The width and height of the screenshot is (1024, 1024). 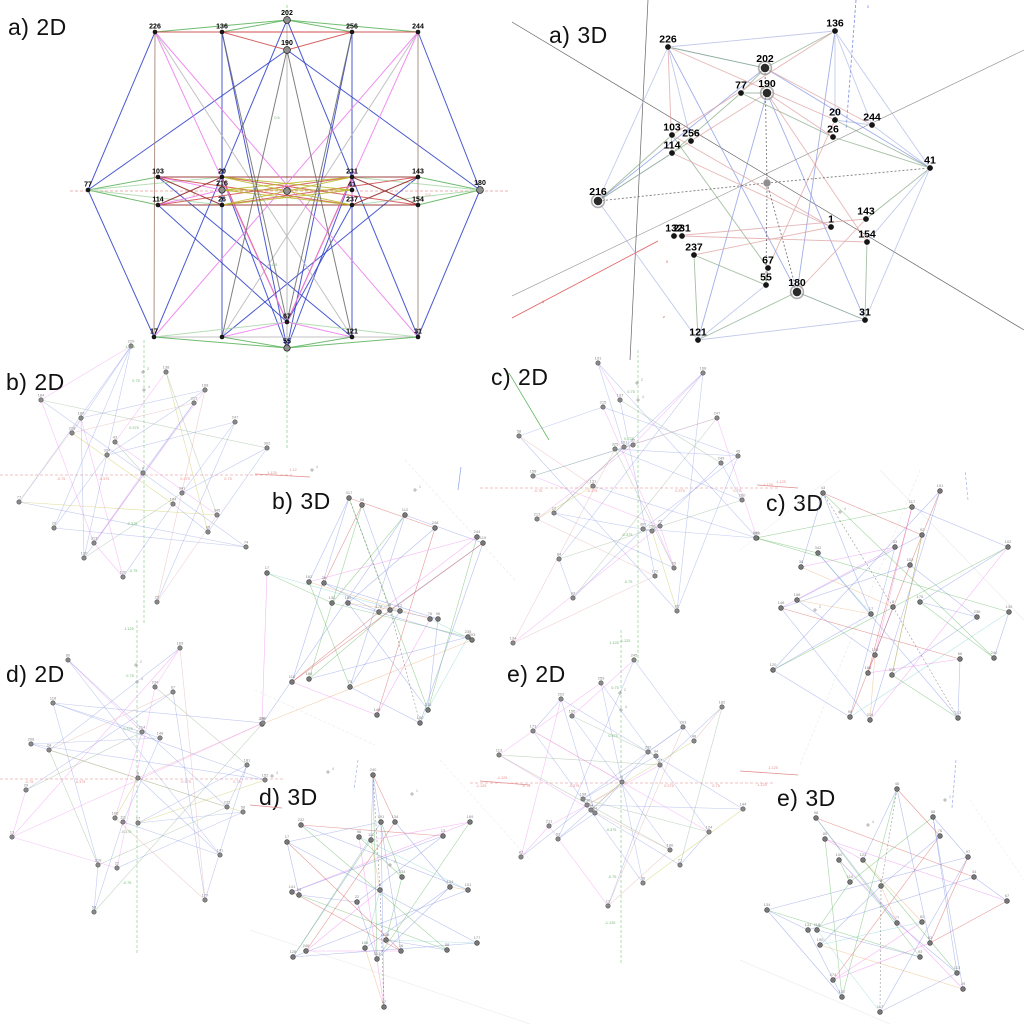 I want to click on node-label: 216, so click(x=598, y=192).